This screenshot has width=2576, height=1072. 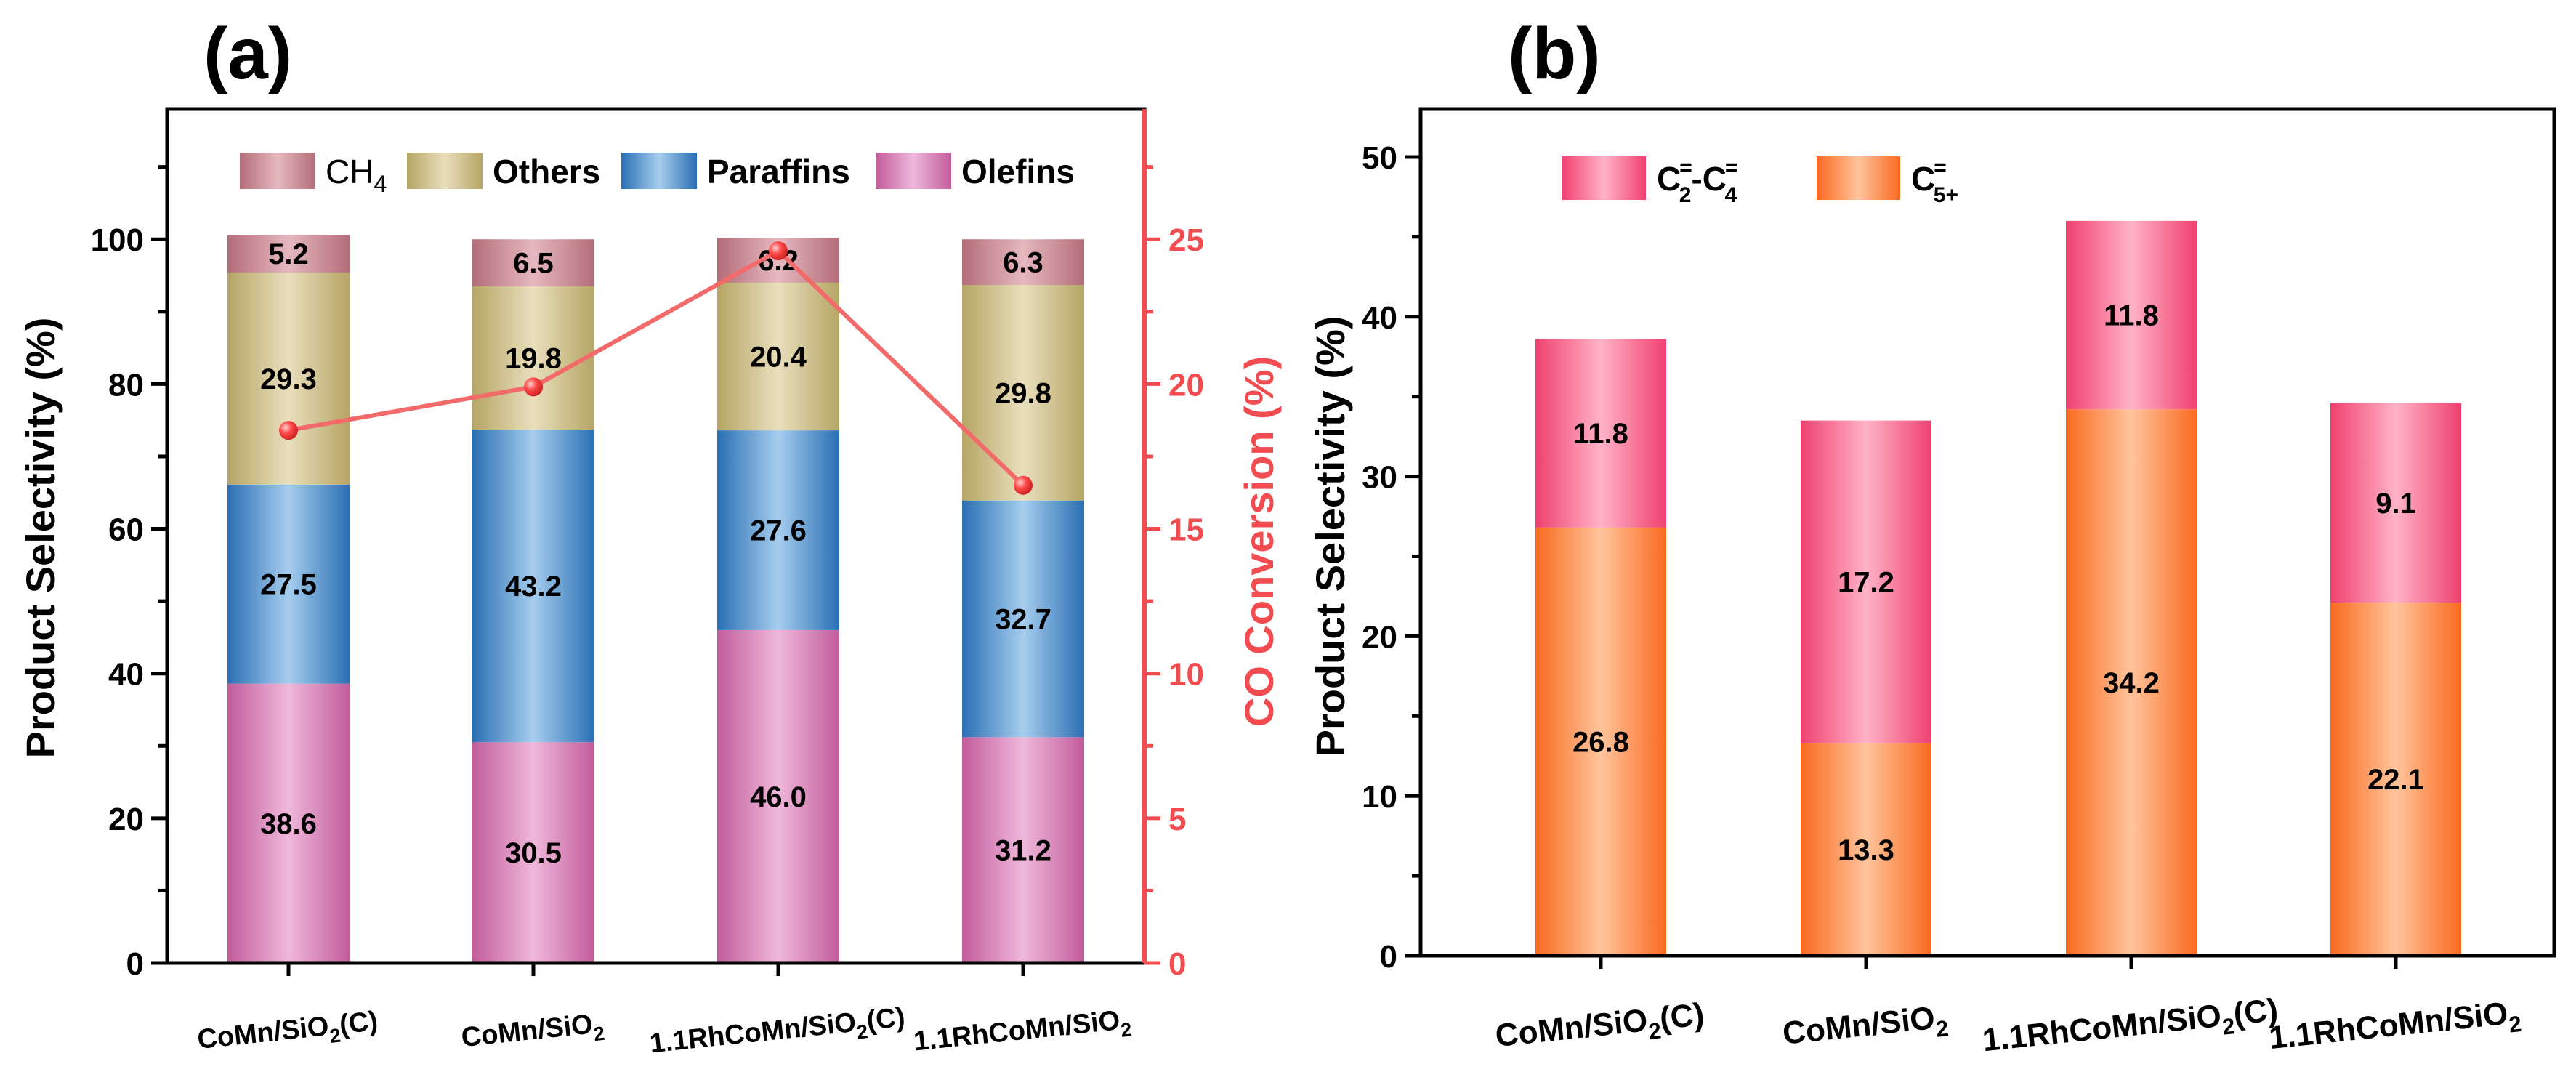 I want to click on data-label-c5-3: 34.2, so click(x=2132, y=683).